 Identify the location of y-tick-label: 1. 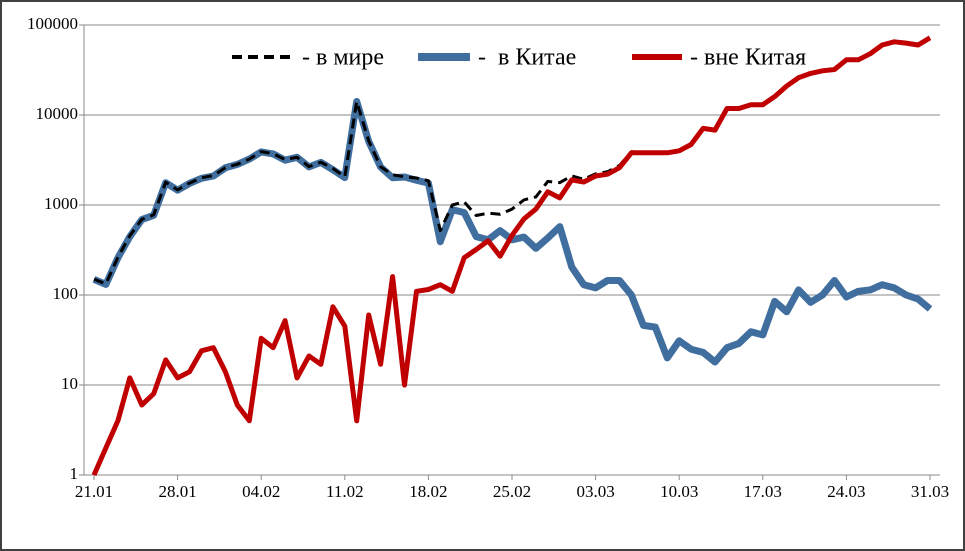
(74, 473).